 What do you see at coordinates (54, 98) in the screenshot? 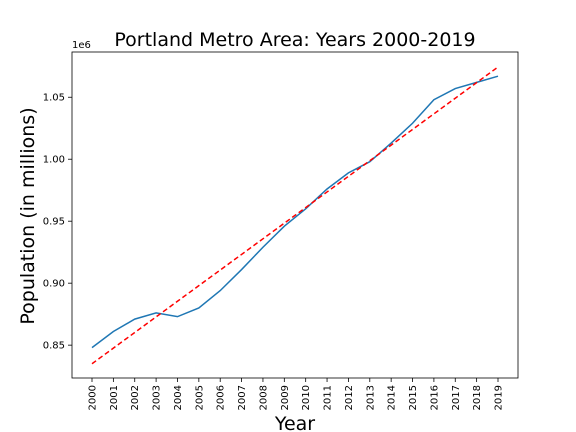
I see `y-tick-label: 1.05` at bounding box center [54, 98].